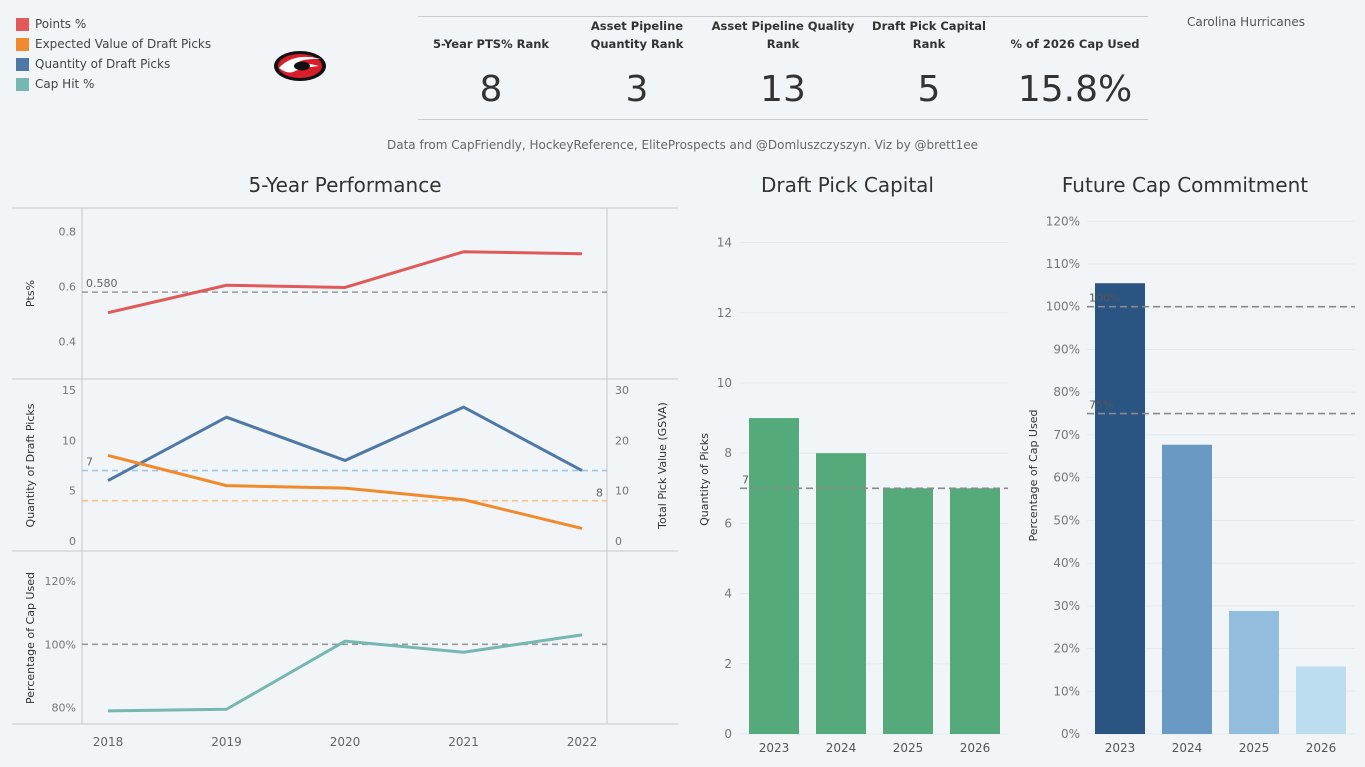 The image size is (1365, 767). Describe the element at coordinates (113, 24) in the screenshot. I see `legend-item-points: Points %` at that location.